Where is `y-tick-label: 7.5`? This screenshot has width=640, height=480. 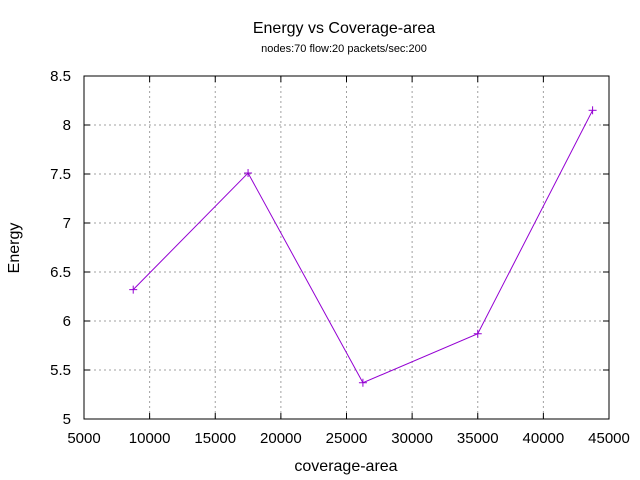 y-tick-label: 7.5 is located at coordinates (60, 174).